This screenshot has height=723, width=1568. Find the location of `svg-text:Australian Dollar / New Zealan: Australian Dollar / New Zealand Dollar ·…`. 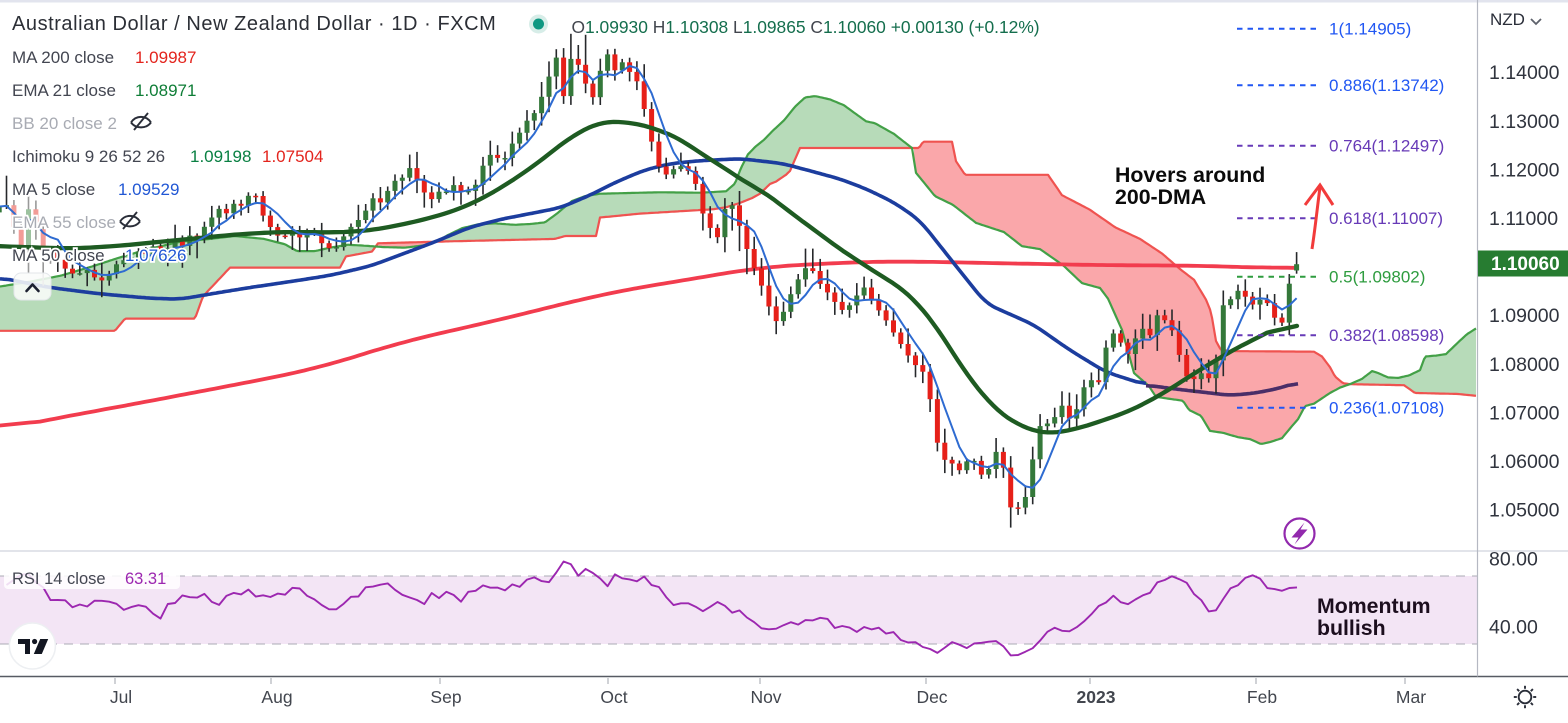

svg-text:Australian Dollar / New Zealan: Australian Dollar / New Zealand Dollar ·… is located at coordinates (254, 24).